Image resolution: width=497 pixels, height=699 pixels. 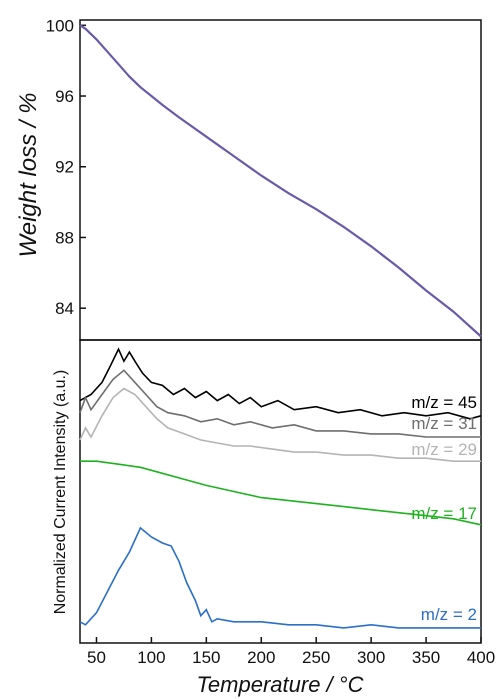 I want to click on x-tick-label: 300, so click(x=371, y=657).